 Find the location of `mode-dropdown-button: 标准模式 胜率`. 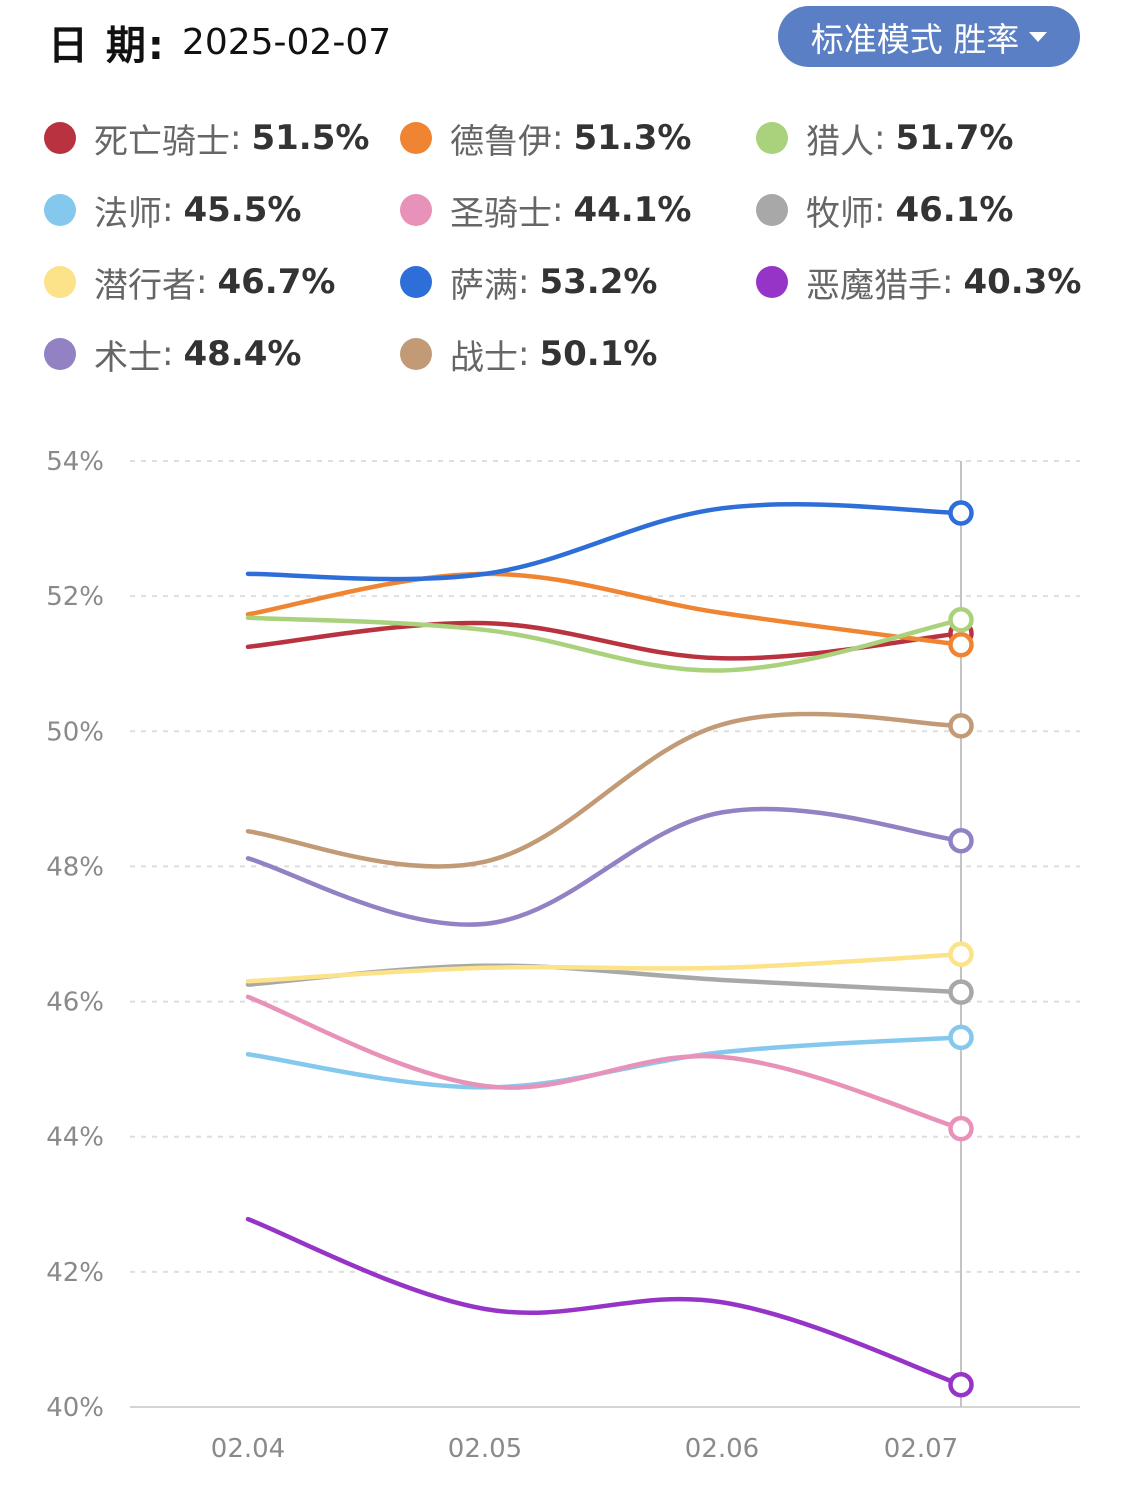

mode-dropdown-button: 标准模式 胜率 is located at coordinates (929, 36).